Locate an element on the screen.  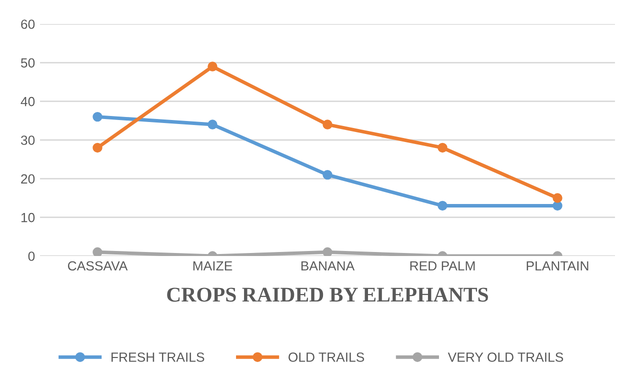
y-tick-label: 0 is located at coordinates (31, 256).